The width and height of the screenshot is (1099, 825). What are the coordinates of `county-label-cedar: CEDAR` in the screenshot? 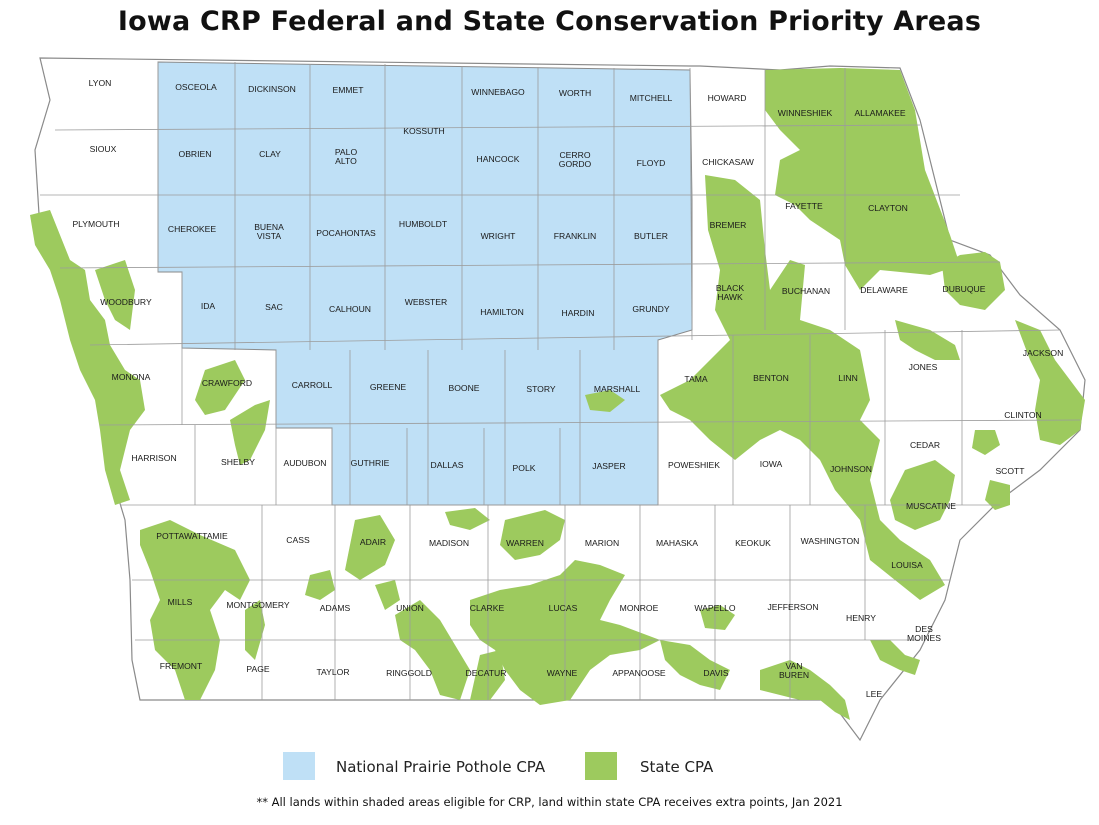 It's located at (925, 445).